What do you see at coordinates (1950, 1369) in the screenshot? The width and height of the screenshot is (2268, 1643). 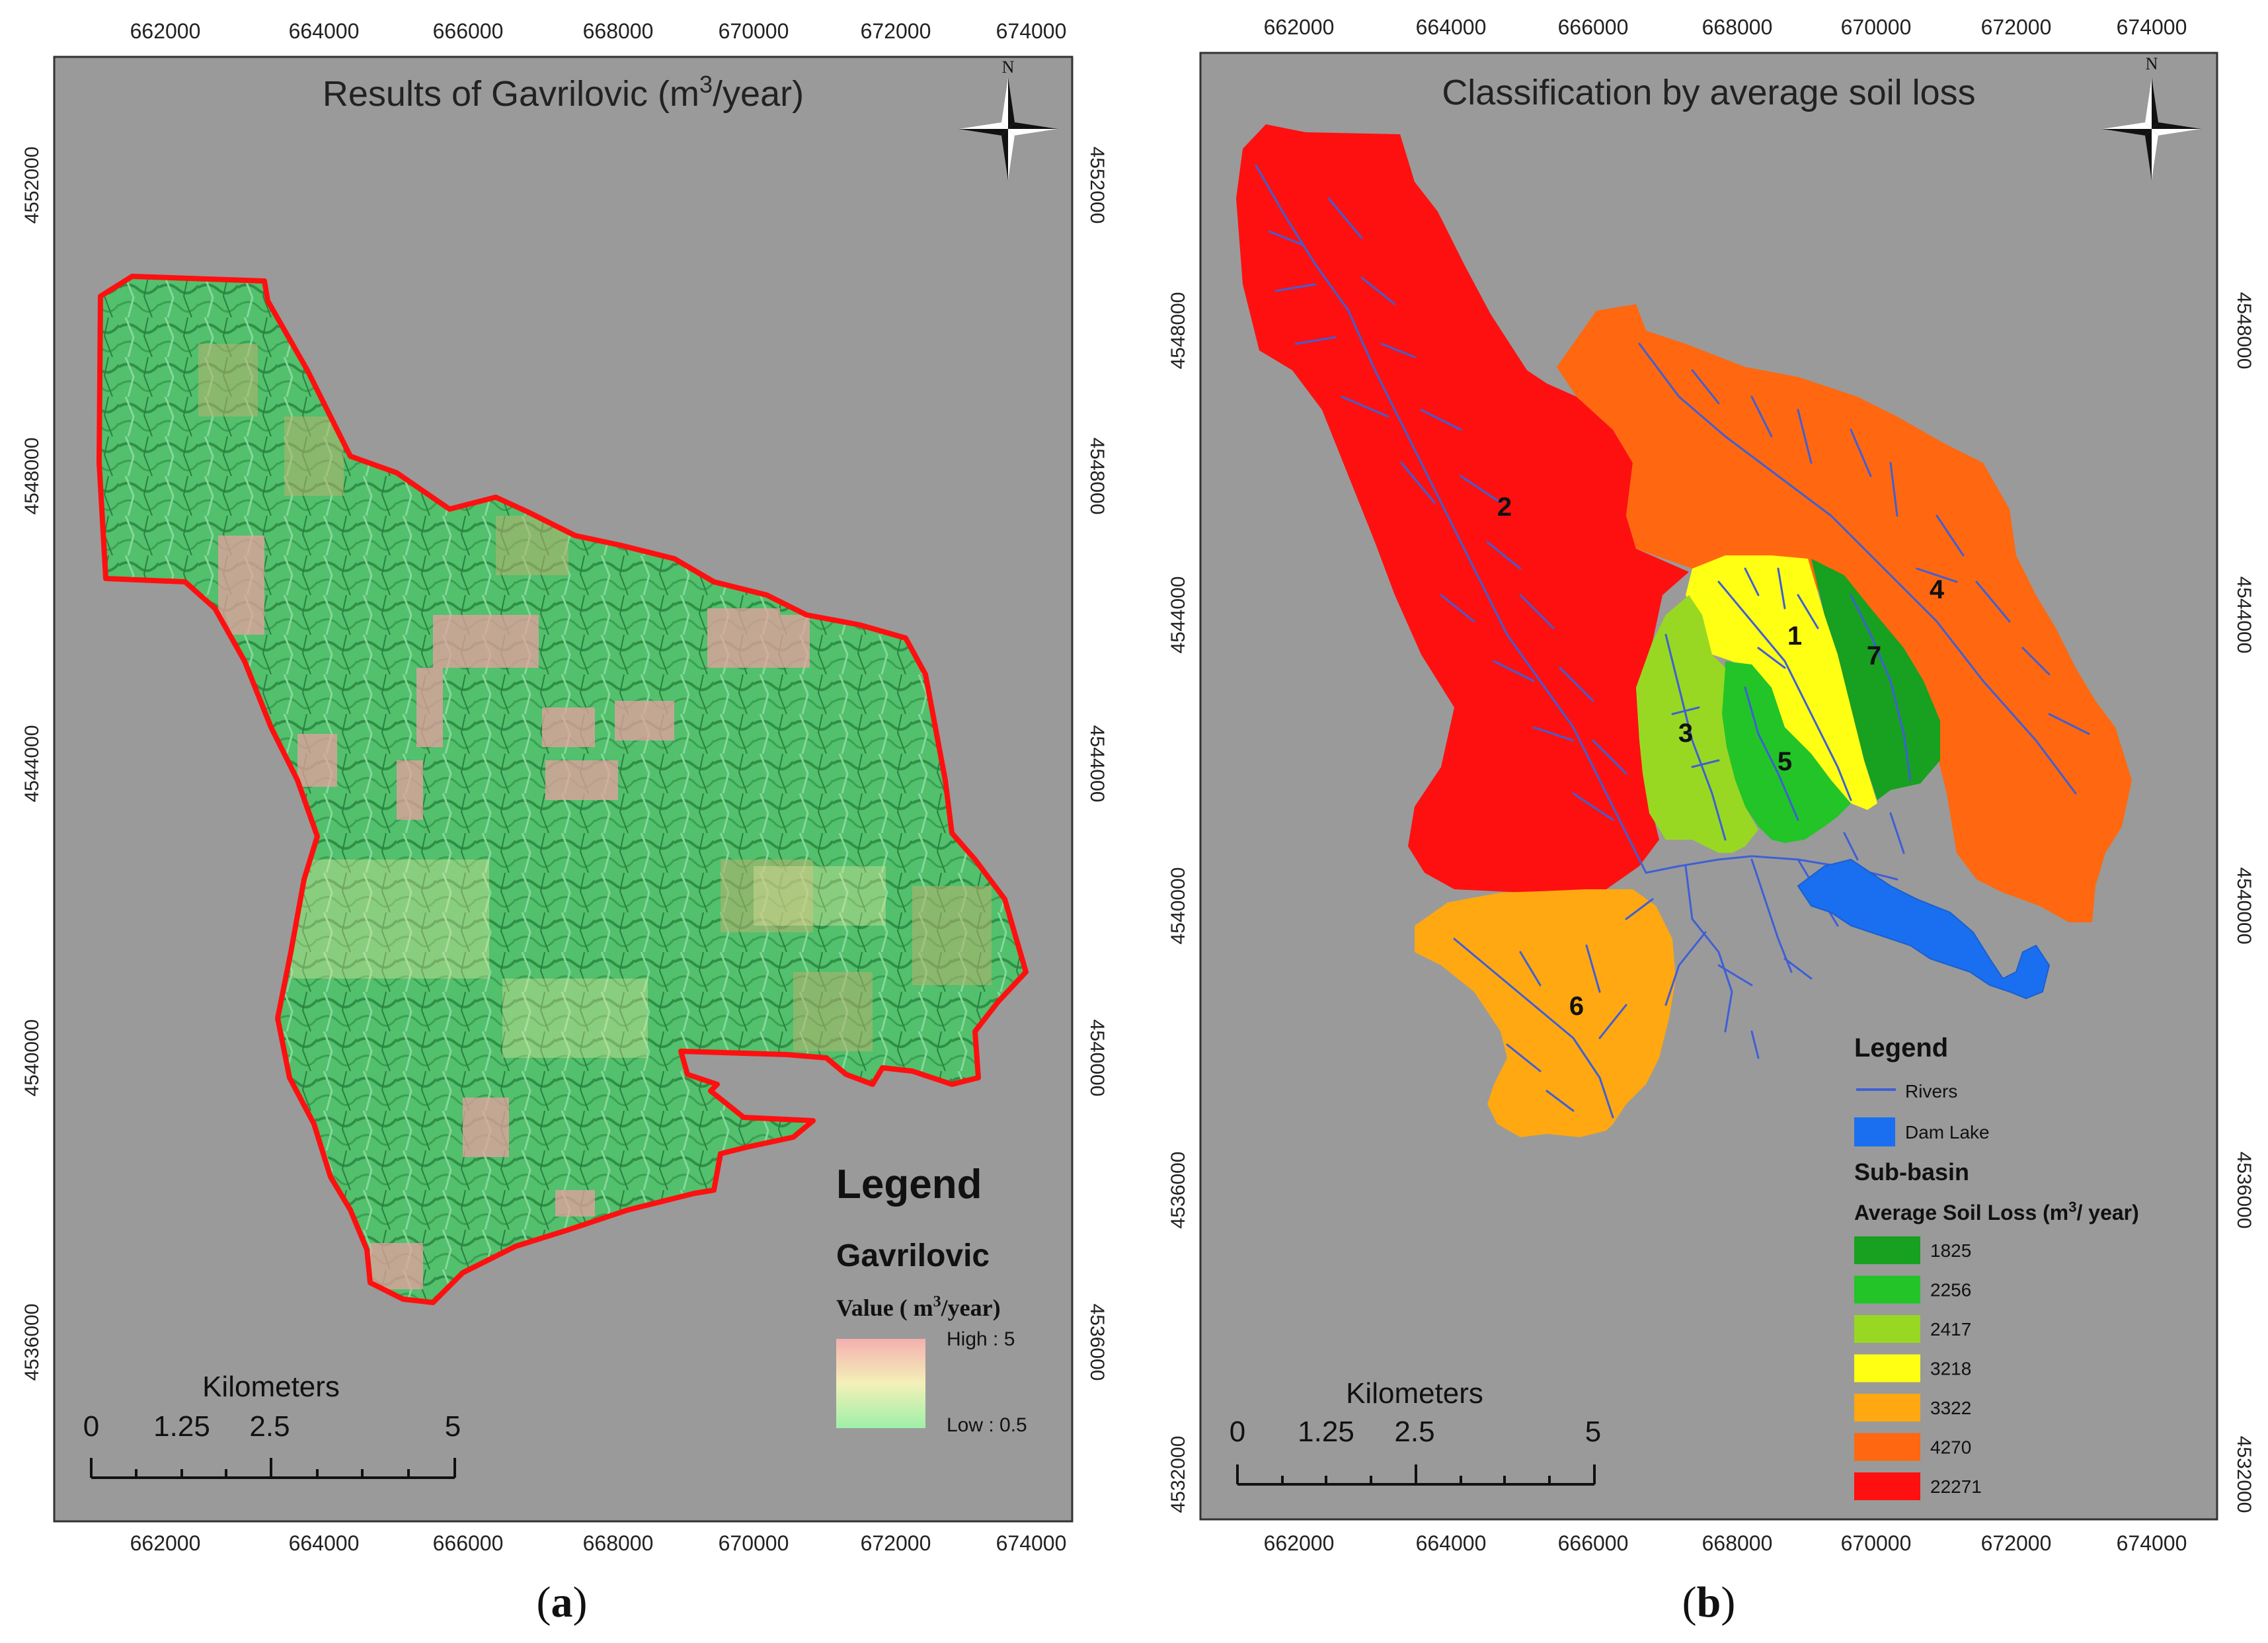 I see `legend-class-value: 3218` at bounding box center [1950, 1369].